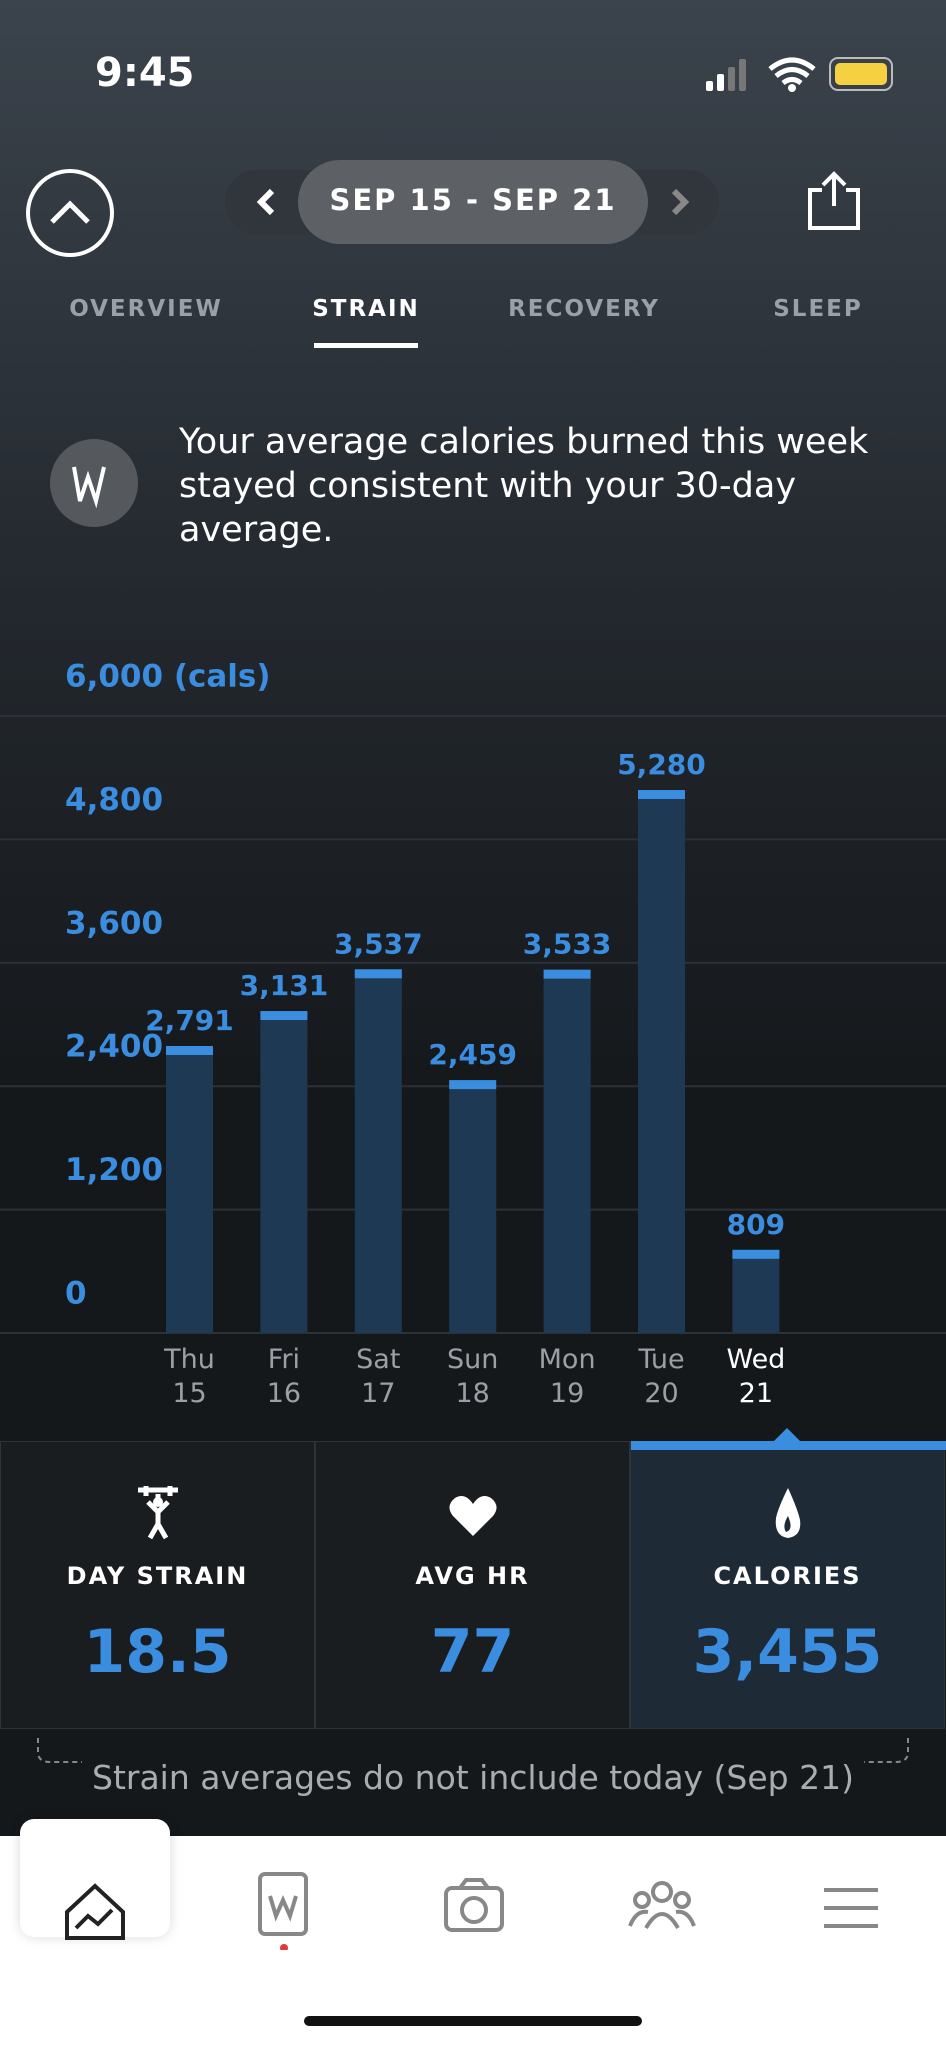 The image size is (946, 2048). Describe the element at coordinates (662, 1905) in the screenshot. I see `team-icon` at that location.